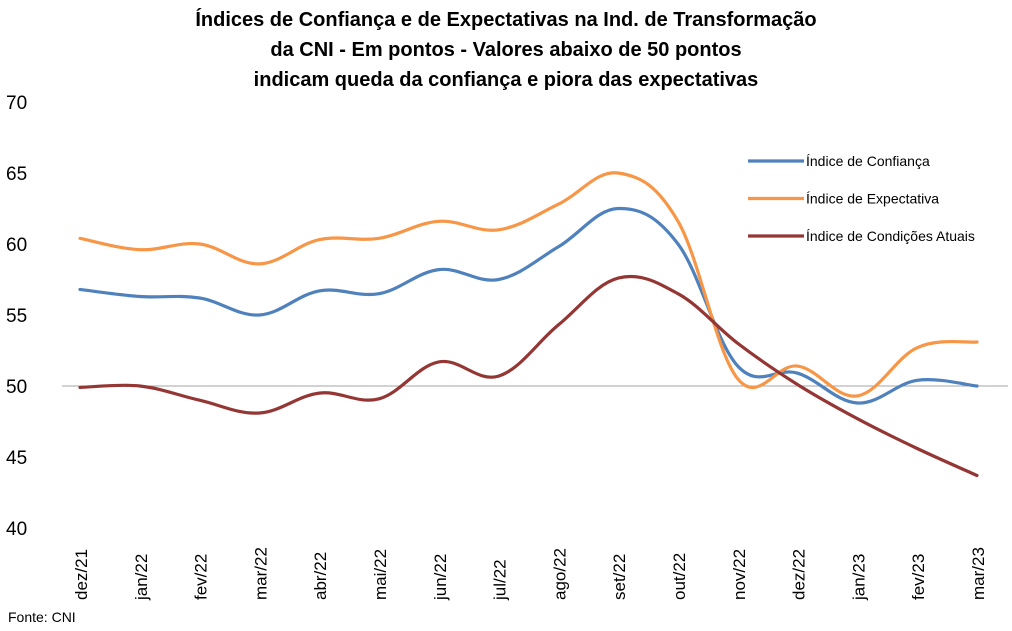  What do you see at coordinates (500, 580) in the screenshot?
I see `x-tick-label: jul/22` at bounding box center [500, 580].